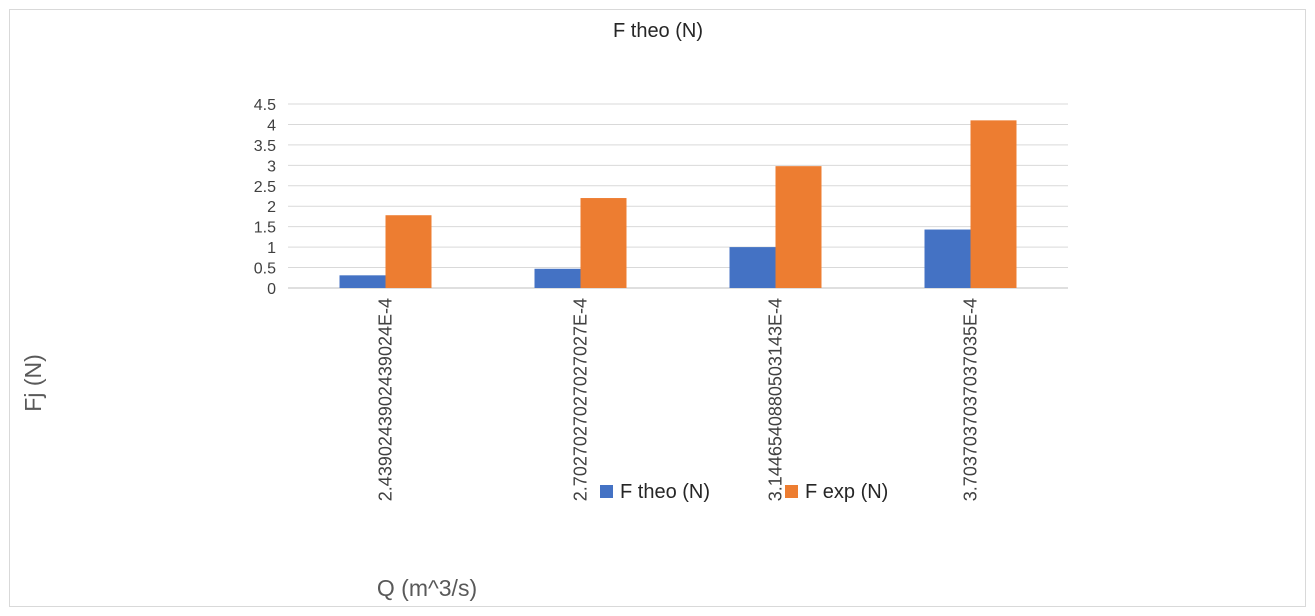 The image size is (1315, 616). Describe the element at coordinates (271, 125) in the screenshot. I see `y-tick-label: 4` at that location.